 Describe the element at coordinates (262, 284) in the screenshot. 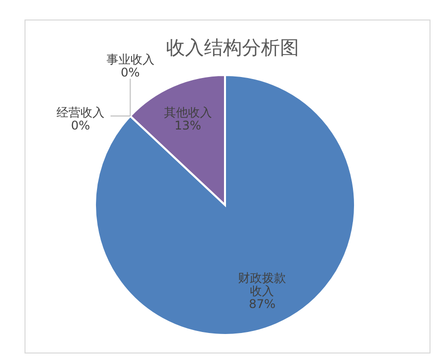

I see `slice-label: 财政拨款收入` at that location.